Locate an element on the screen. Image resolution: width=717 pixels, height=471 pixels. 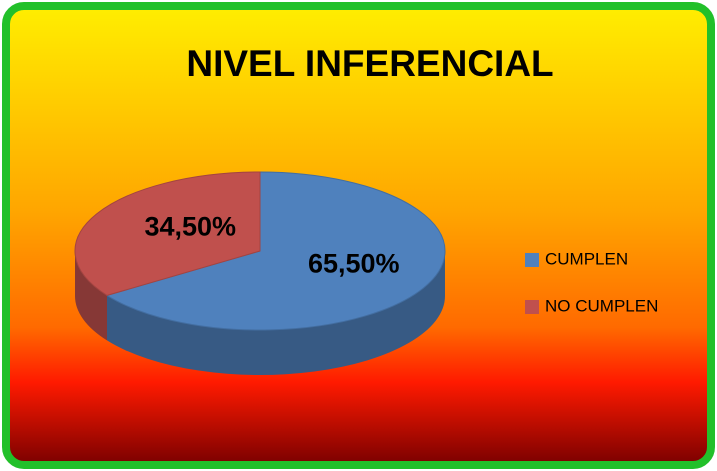
legend-label: CUMPLEN is located at coordinates (586, 258).